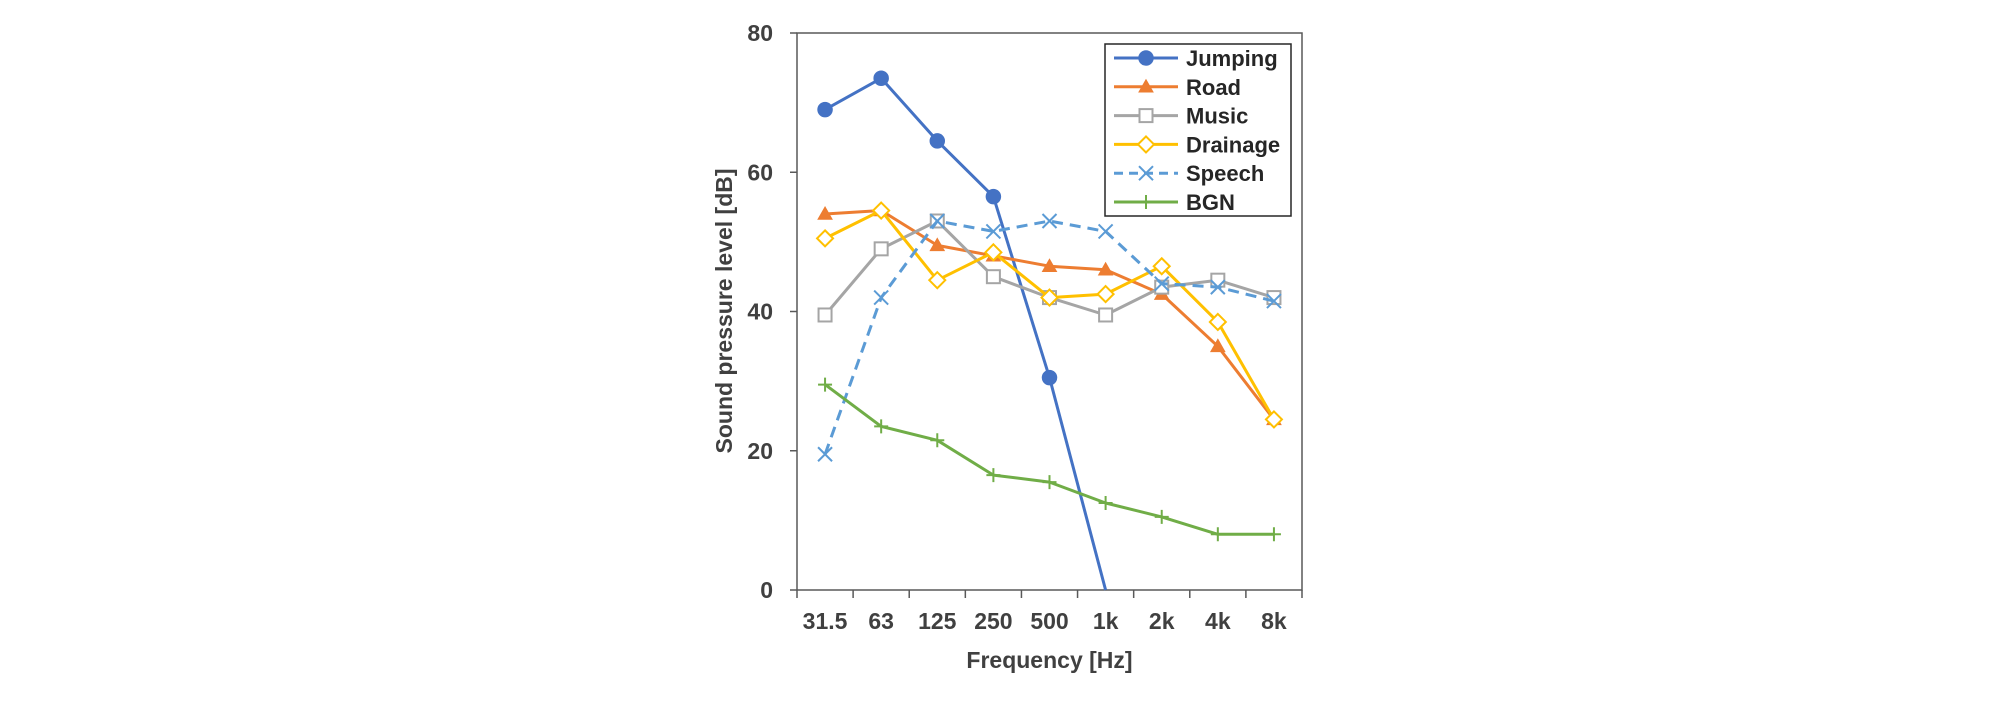 The width and height of the screenshot is (2008, 701). I want to click on series-line-speech, so click(1049, 337).